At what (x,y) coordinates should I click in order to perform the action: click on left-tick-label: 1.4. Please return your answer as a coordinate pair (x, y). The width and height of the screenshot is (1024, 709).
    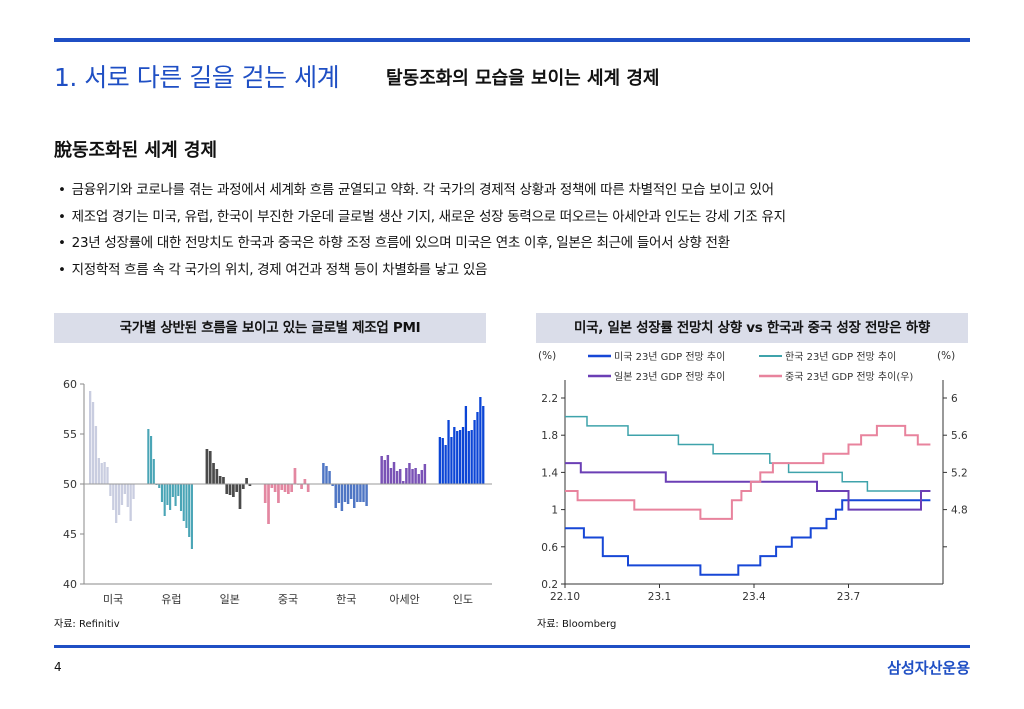
    Looking at the image, I should click on (549, 473).